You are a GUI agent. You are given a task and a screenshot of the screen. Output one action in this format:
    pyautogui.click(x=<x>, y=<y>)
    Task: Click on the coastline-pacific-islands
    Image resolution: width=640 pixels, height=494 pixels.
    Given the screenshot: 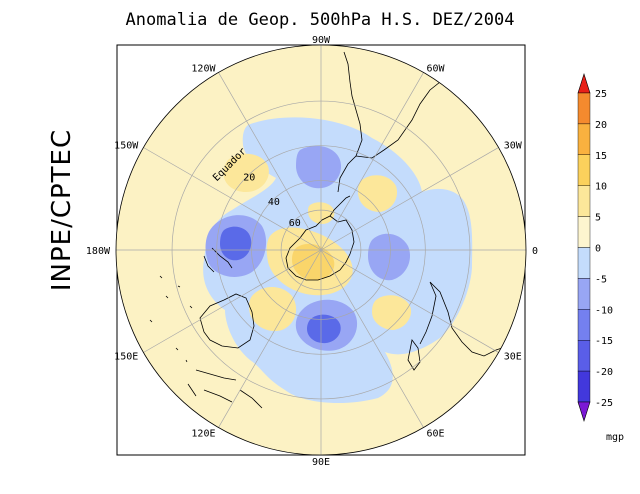 What is the action you would take?
    pyautogui.click(x=171, y=319)
    